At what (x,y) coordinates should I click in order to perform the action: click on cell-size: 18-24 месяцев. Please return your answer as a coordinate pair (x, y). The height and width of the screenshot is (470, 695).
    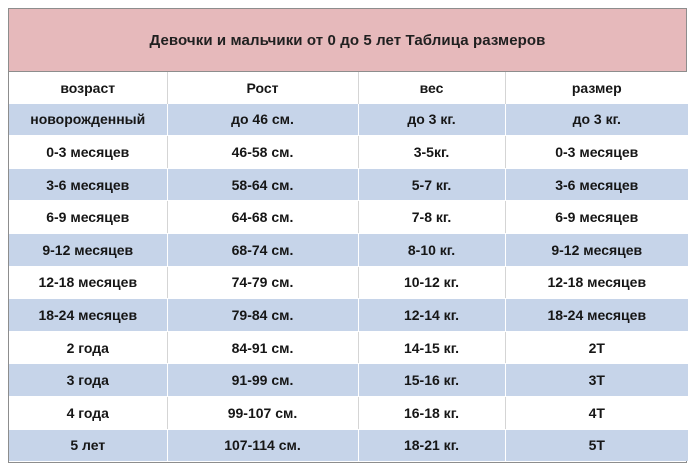
    Looking at the image, I should click on (596, 315).